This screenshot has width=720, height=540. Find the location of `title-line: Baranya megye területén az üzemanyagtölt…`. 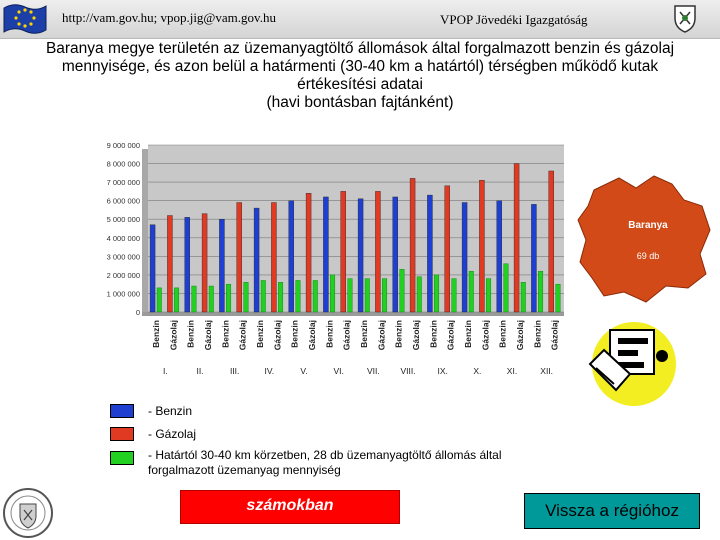

title-line: Baranya megye területén az üzemanyagtölt… is located at coordinates (360, 48).